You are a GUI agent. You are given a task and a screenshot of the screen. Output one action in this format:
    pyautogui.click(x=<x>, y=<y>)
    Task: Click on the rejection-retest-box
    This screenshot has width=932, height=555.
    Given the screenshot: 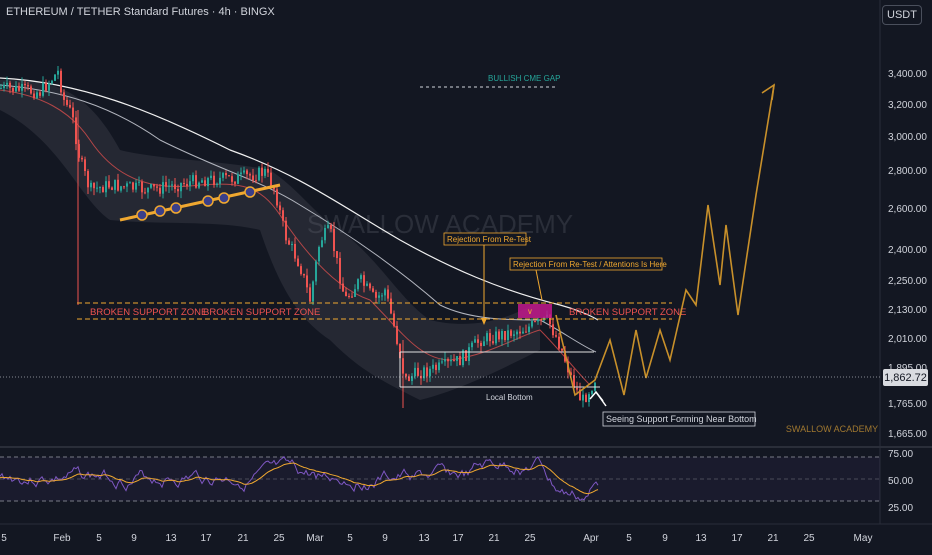 What is the action you would take?
    pyautogui.click(x=485, y=239)
    